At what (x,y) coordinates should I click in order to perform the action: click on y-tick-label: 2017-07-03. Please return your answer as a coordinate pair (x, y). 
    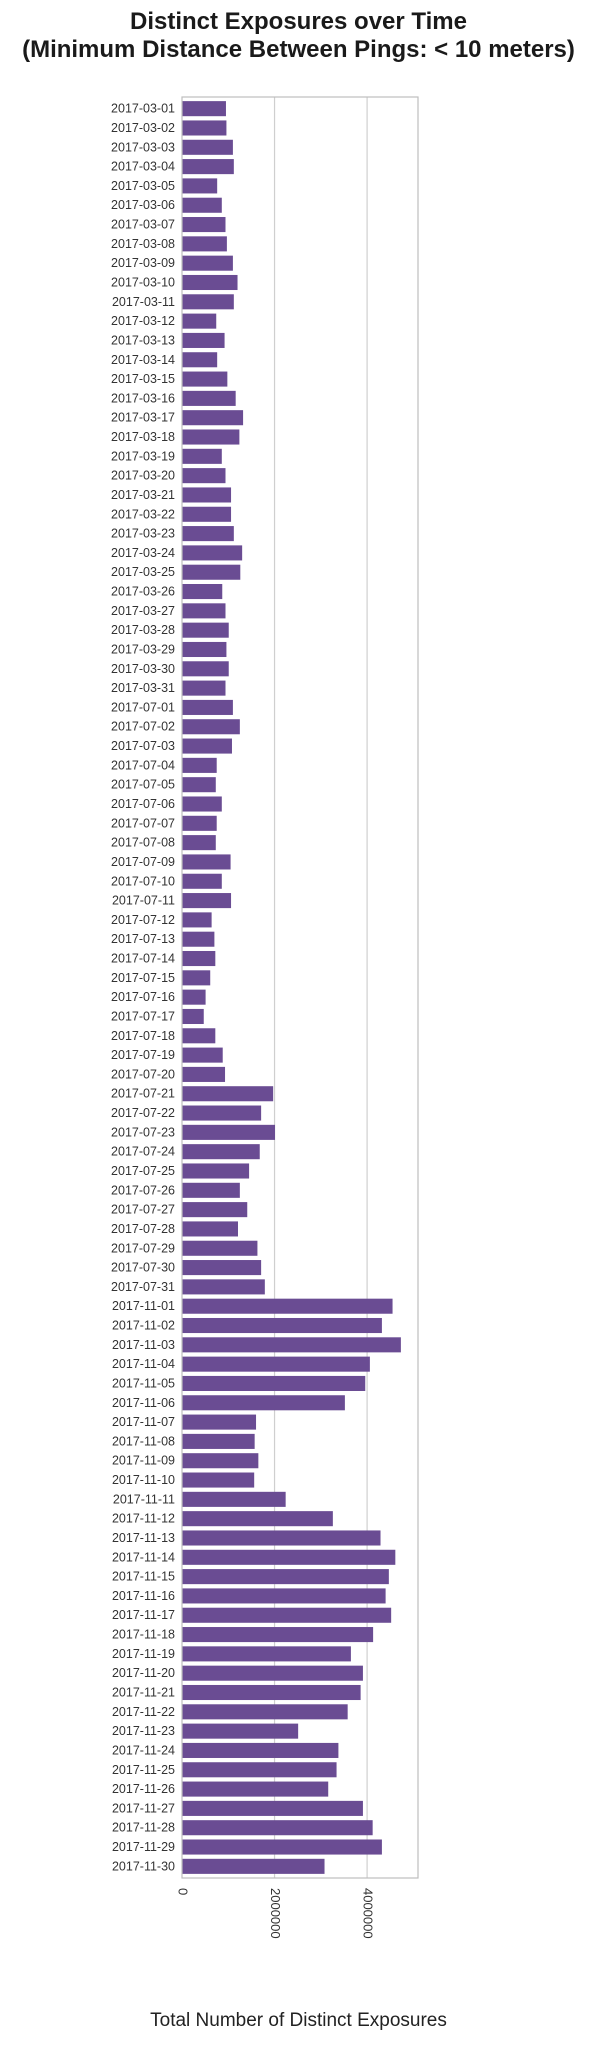
    Looking at the image, I should click on (143, 746).